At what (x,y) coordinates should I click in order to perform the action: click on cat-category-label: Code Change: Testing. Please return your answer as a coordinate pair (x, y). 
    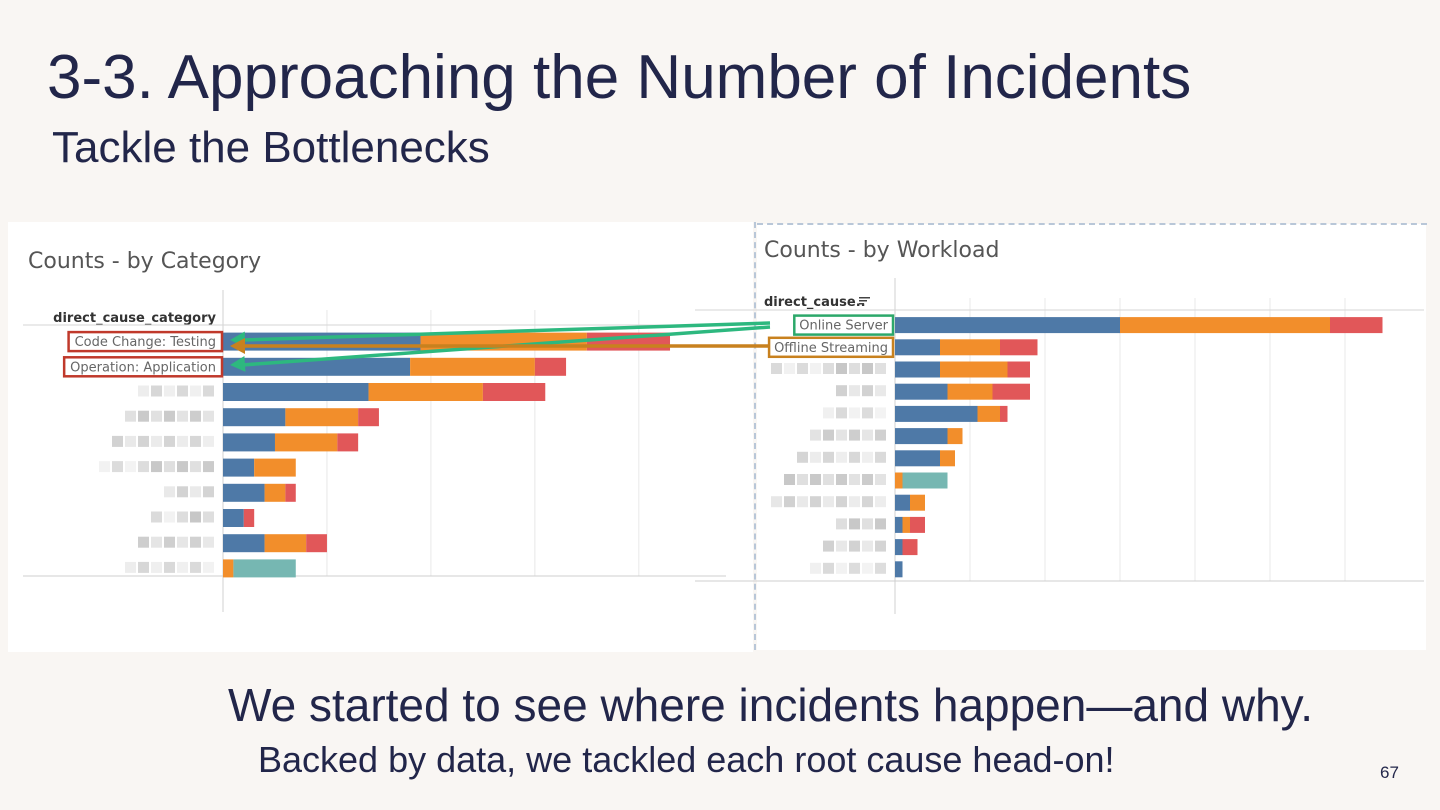
    Looking at the image, I should click on (145, 342).